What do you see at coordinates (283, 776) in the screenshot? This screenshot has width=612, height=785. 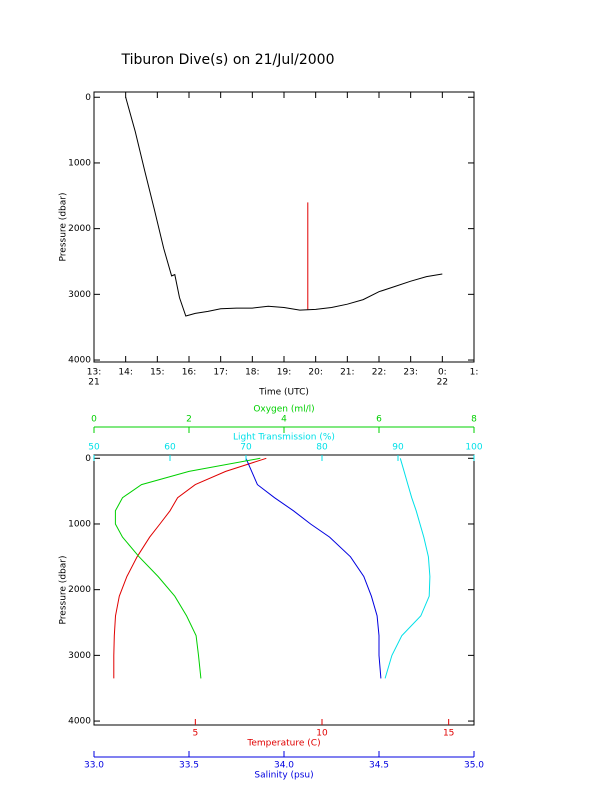 I see `x-axis-label: Salinity (psu)` at bounding box center [283, 776].